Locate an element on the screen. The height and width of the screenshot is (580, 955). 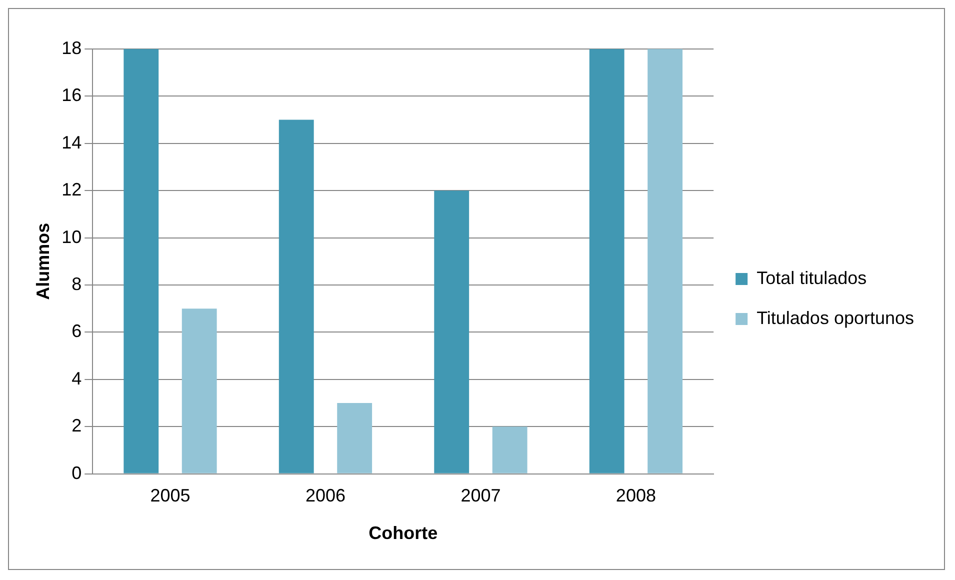
x-tick-label: 2006 is located at coordinates (325, 496).